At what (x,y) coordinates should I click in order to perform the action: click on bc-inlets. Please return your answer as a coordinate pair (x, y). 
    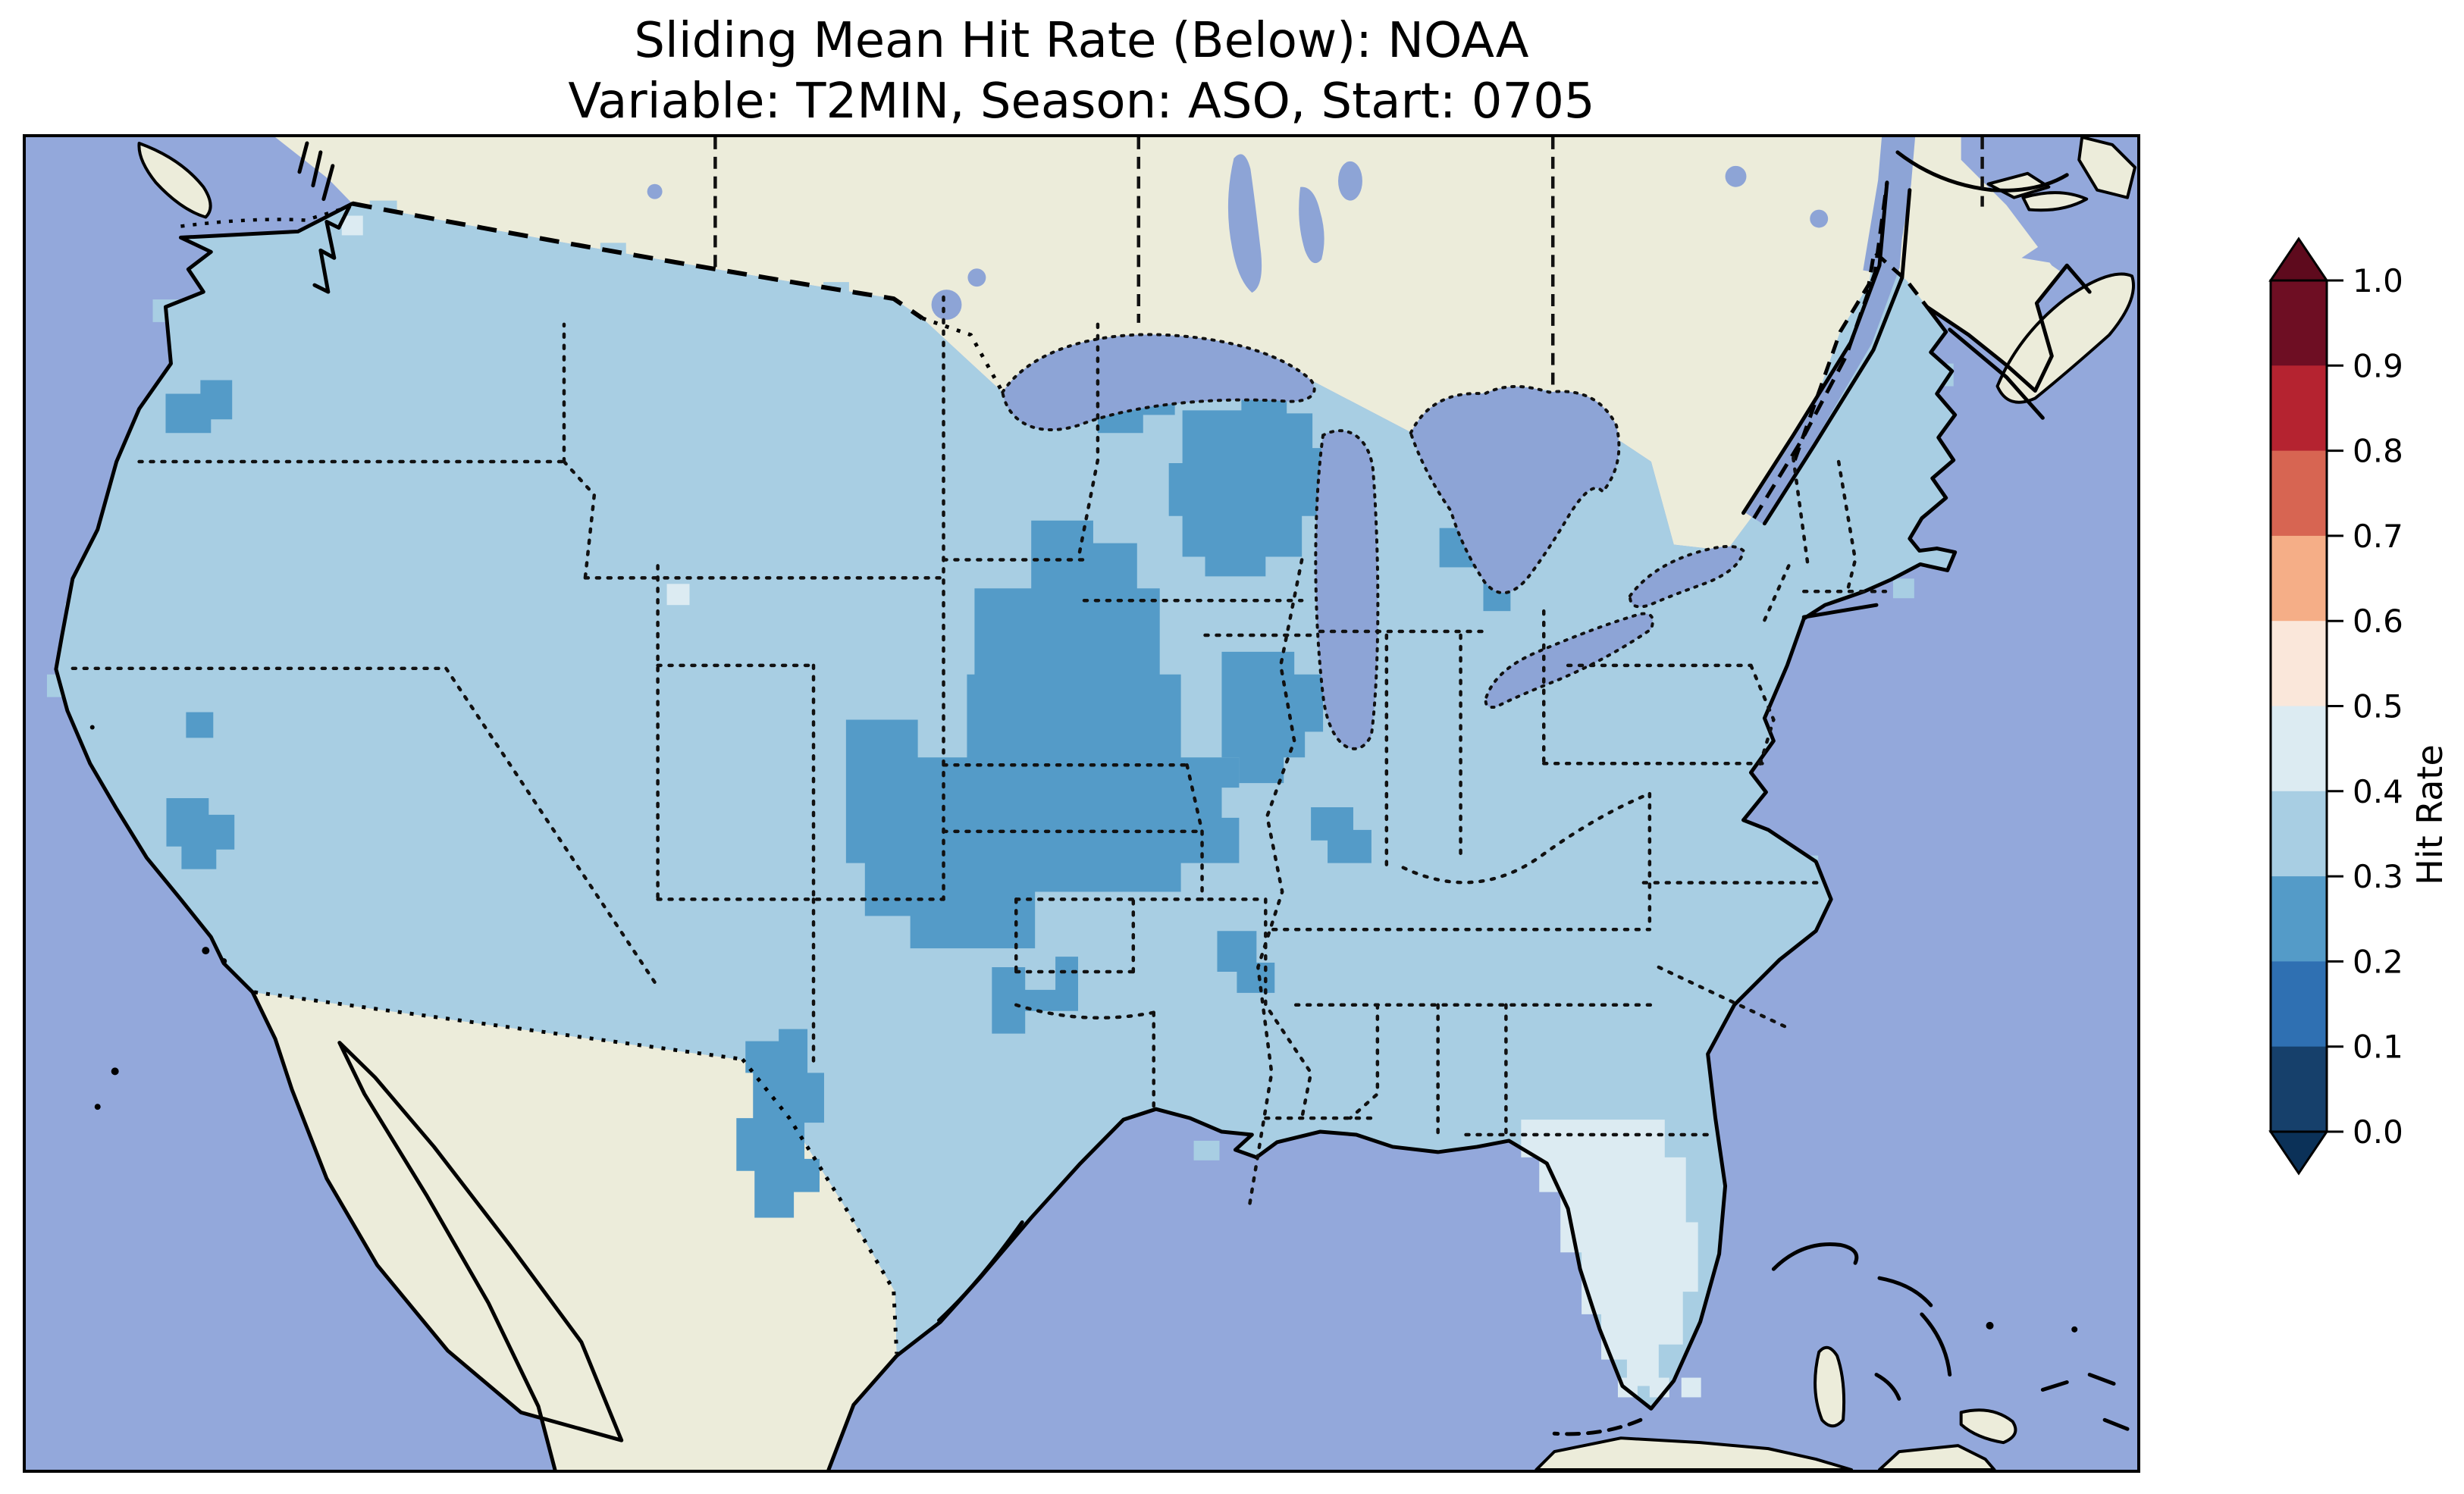
    Looking at the image, I should click on (316, 171).